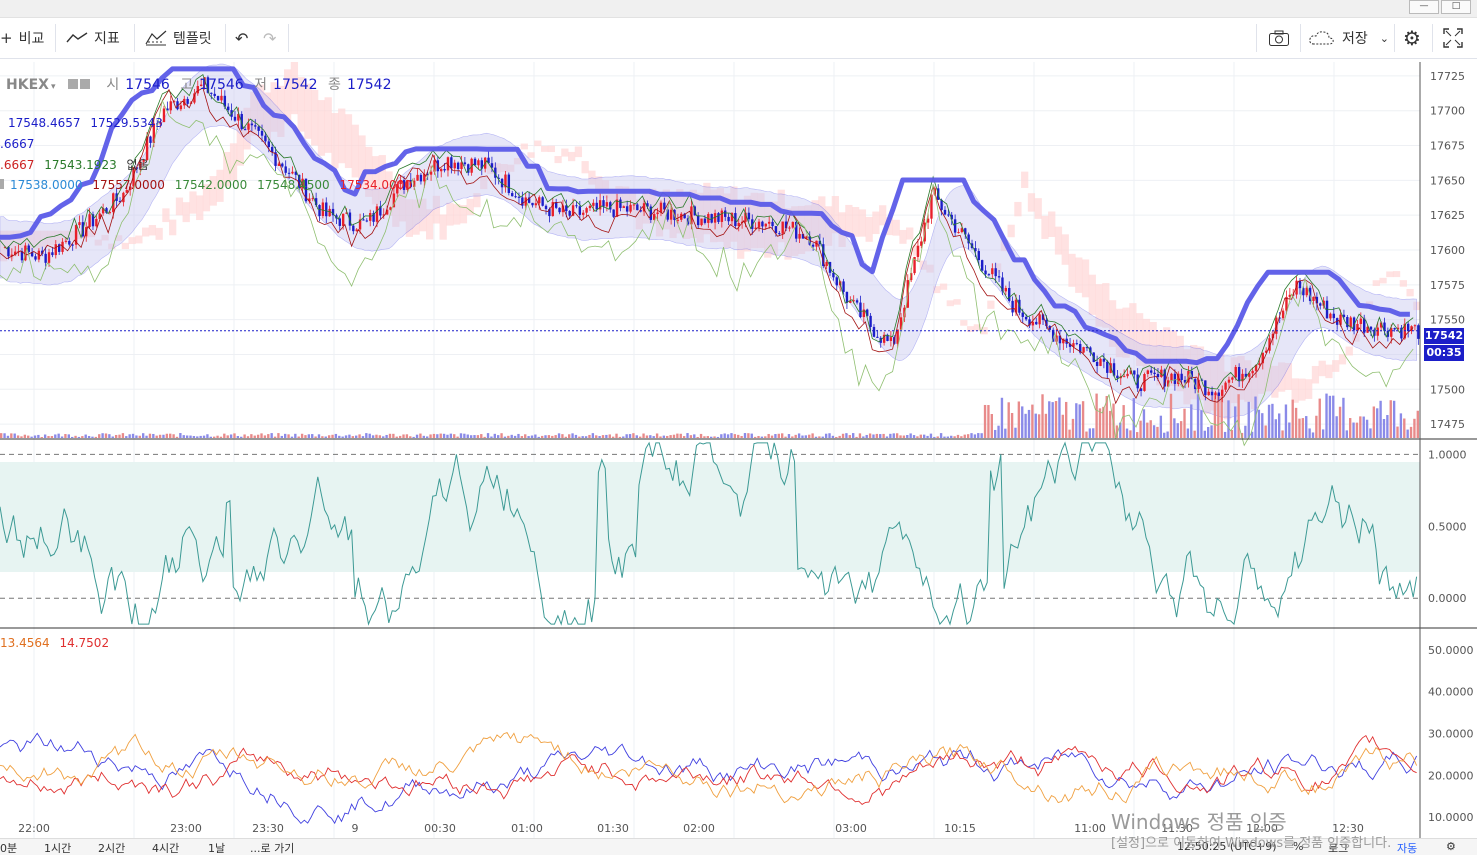 The image size is (1477, 856). Describe the element at coordinates (269, 38) in the screenshot. I see `redo-button: ↷` at that location.